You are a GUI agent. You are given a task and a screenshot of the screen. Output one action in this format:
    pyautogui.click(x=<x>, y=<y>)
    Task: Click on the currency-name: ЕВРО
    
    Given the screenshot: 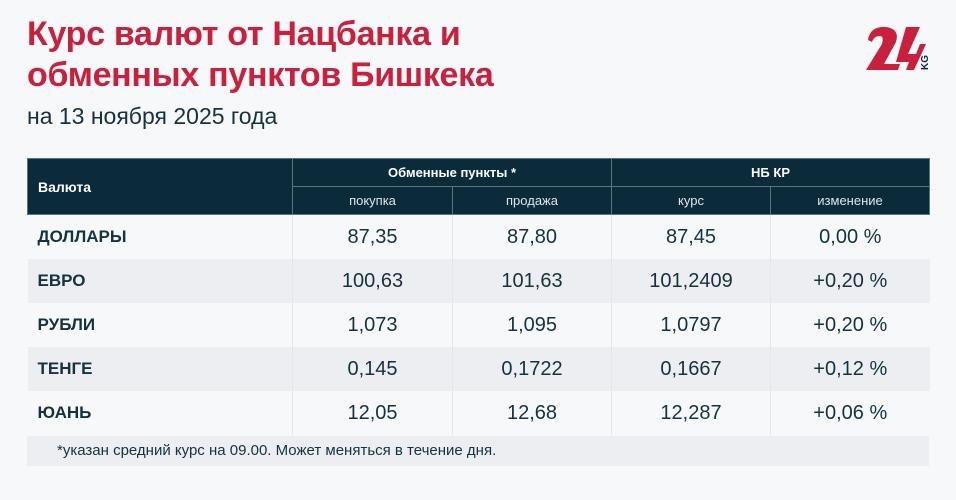 What is the action you would take?
    pyautogui.click(x=160, y=281)
    